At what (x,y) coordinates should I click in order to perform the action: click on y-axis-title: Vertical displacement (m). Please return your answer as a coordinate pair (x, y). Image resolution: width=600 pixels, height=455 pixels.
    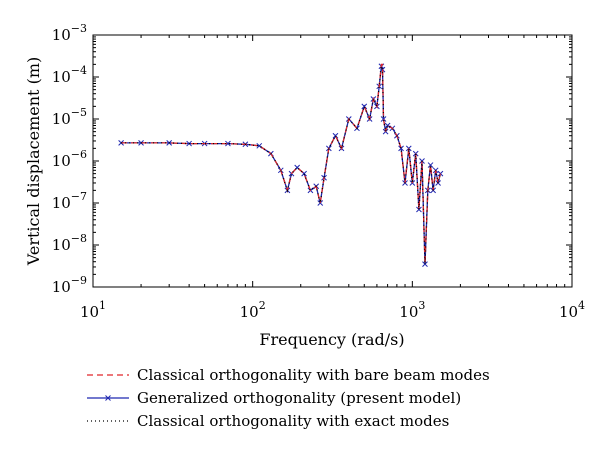
    Looking at the image, I should click on (33, 161).